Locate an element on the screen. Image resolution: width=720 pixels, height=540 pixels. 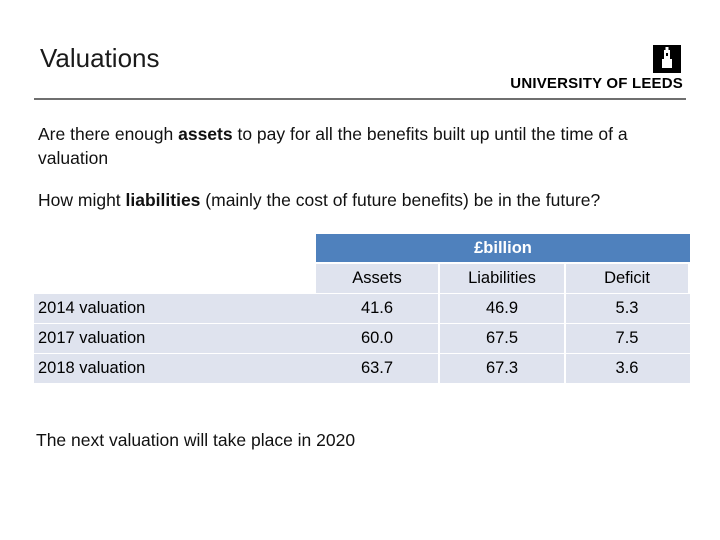
cell-liabilities: 67.3 is located at coordinates (501, 368).